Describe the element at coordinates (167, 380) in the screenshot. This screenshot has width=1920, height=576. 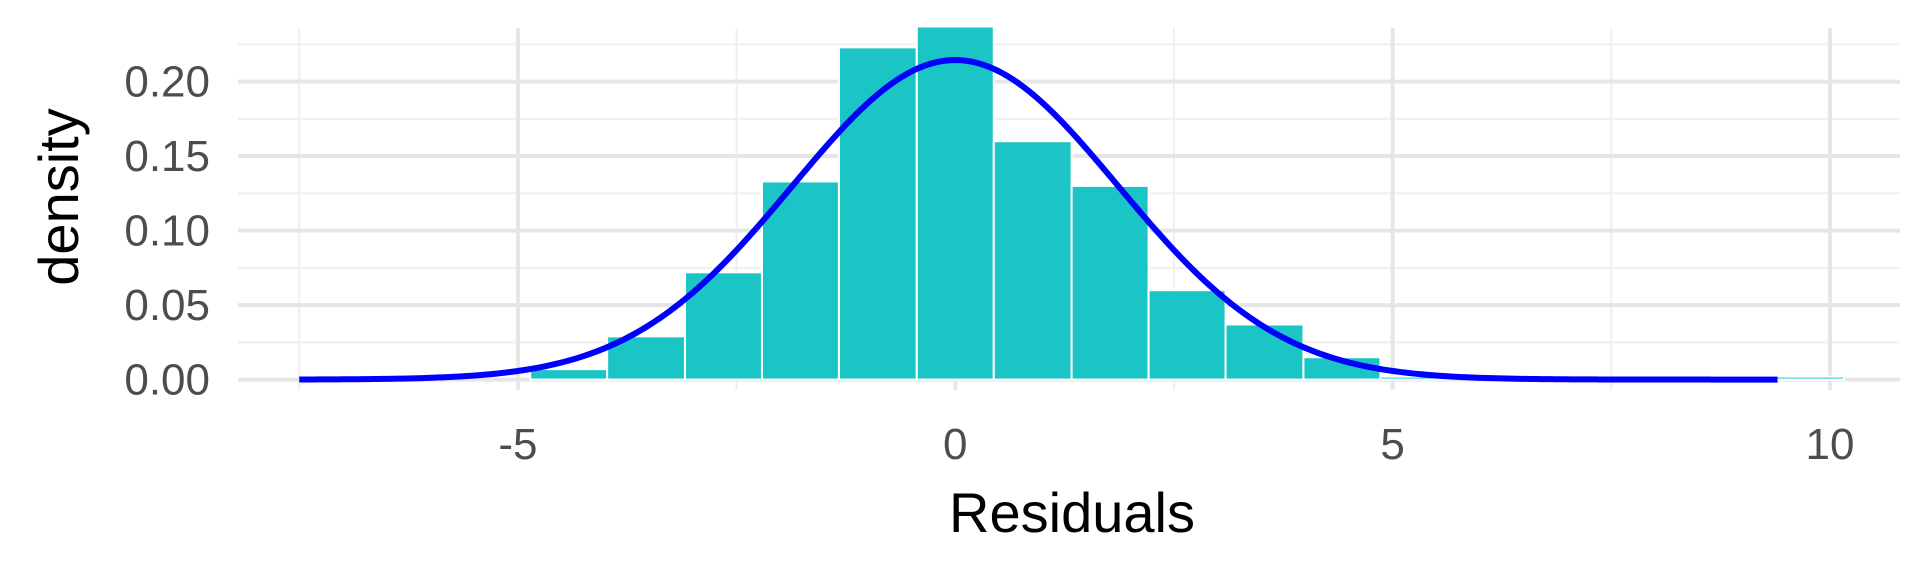
I see `y-tick-label: 0.00` at that location.